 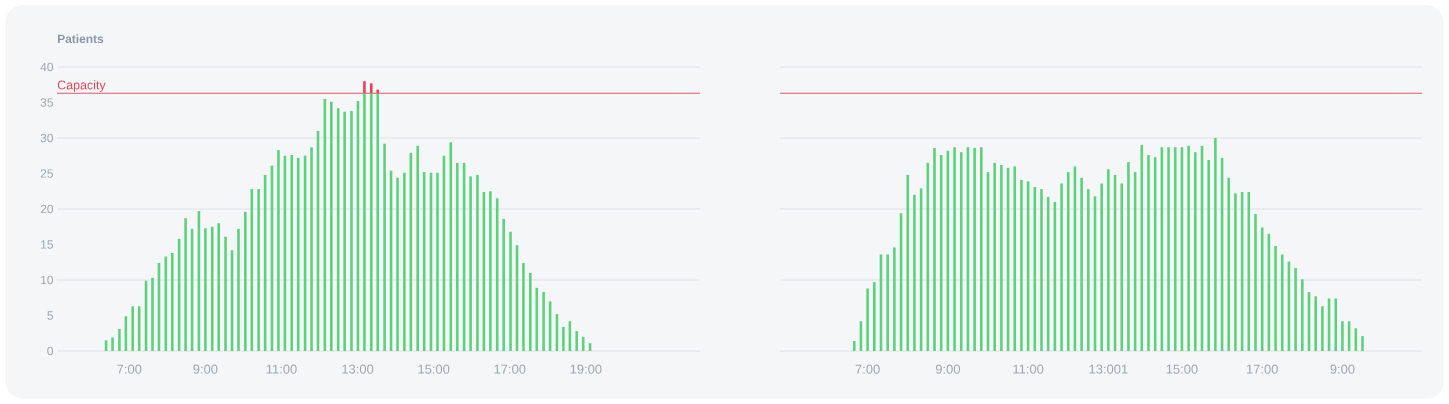 What do you see at coordinates (50, 351) in the screenshot?
I see `y-tick-label: 0` at bounding box center [50, 351].